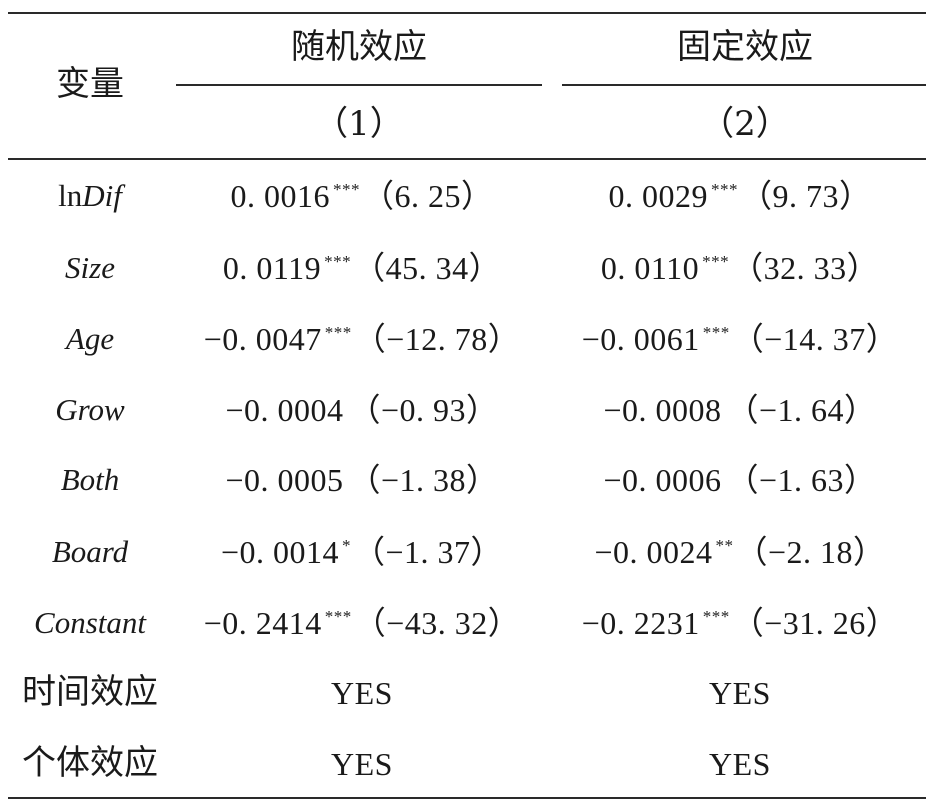  What do you see at coordinates (744, 85) in the screenshot?
I see `col2-header-rule` at bounding box center [744, 85].